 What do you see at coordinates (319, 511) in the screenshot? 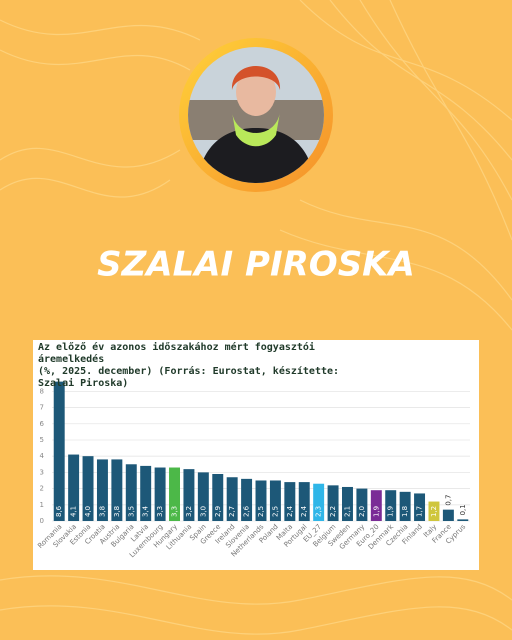
I see `value-label: 2,3` at bounding box center [319, 511].